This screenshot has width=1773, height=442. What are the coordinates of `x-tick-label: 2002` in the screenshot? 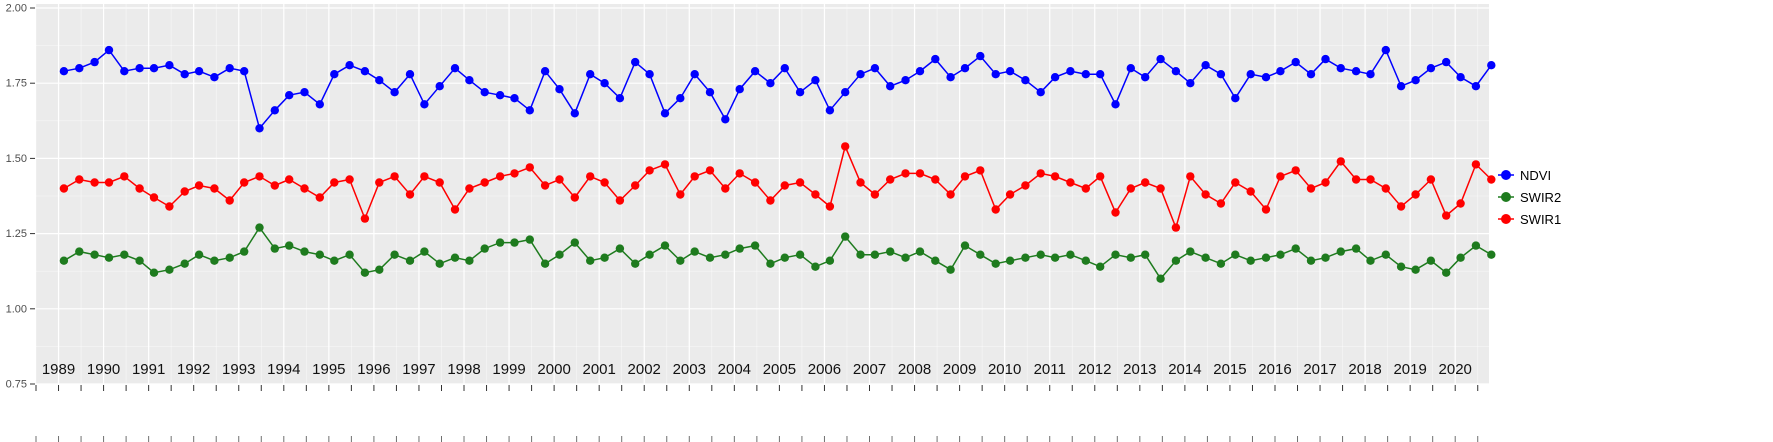 It's located at (644, 369).